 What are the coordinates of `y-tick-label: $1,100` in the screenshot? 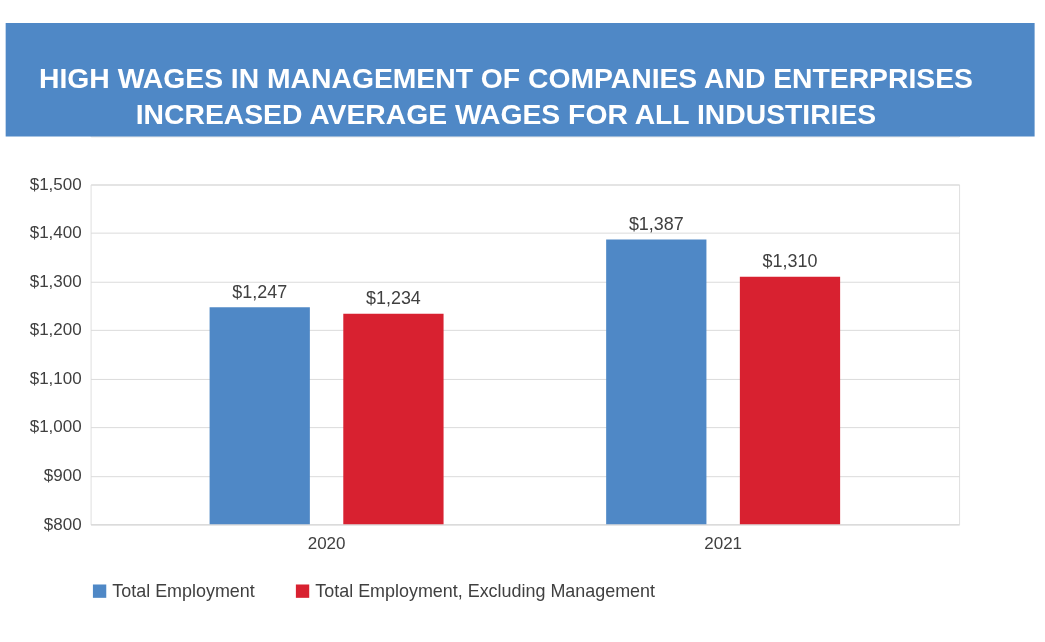 It's located at (55, 378).